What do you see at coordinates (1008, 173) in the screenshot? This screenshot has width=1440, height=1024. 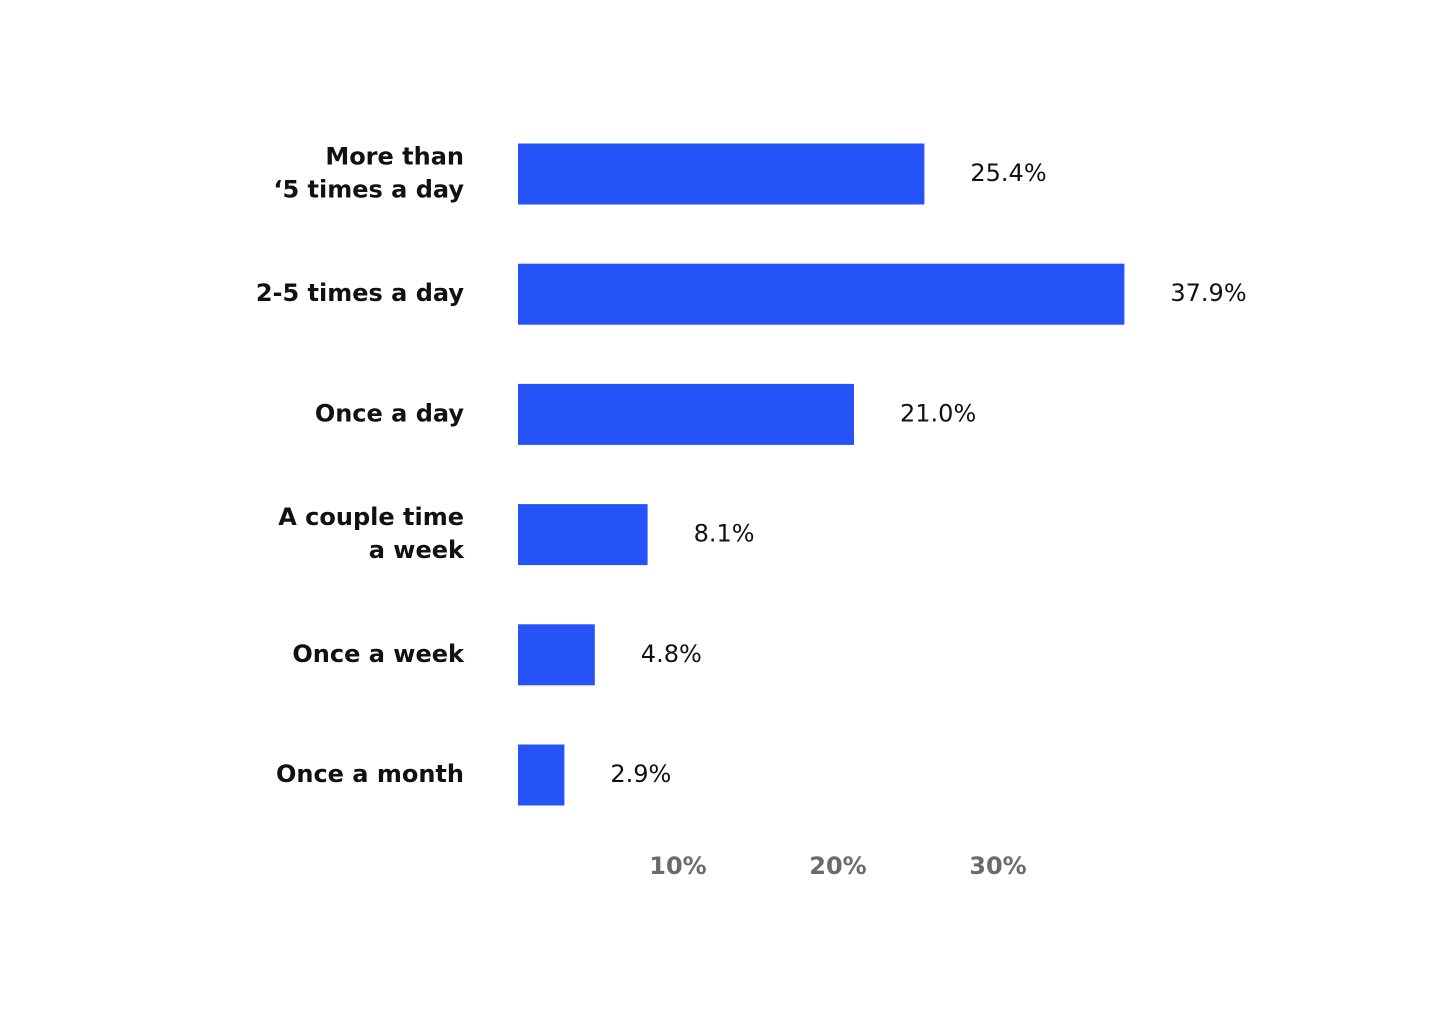 I see `value-label: 25.4%` at bounding box center [1008, 173].